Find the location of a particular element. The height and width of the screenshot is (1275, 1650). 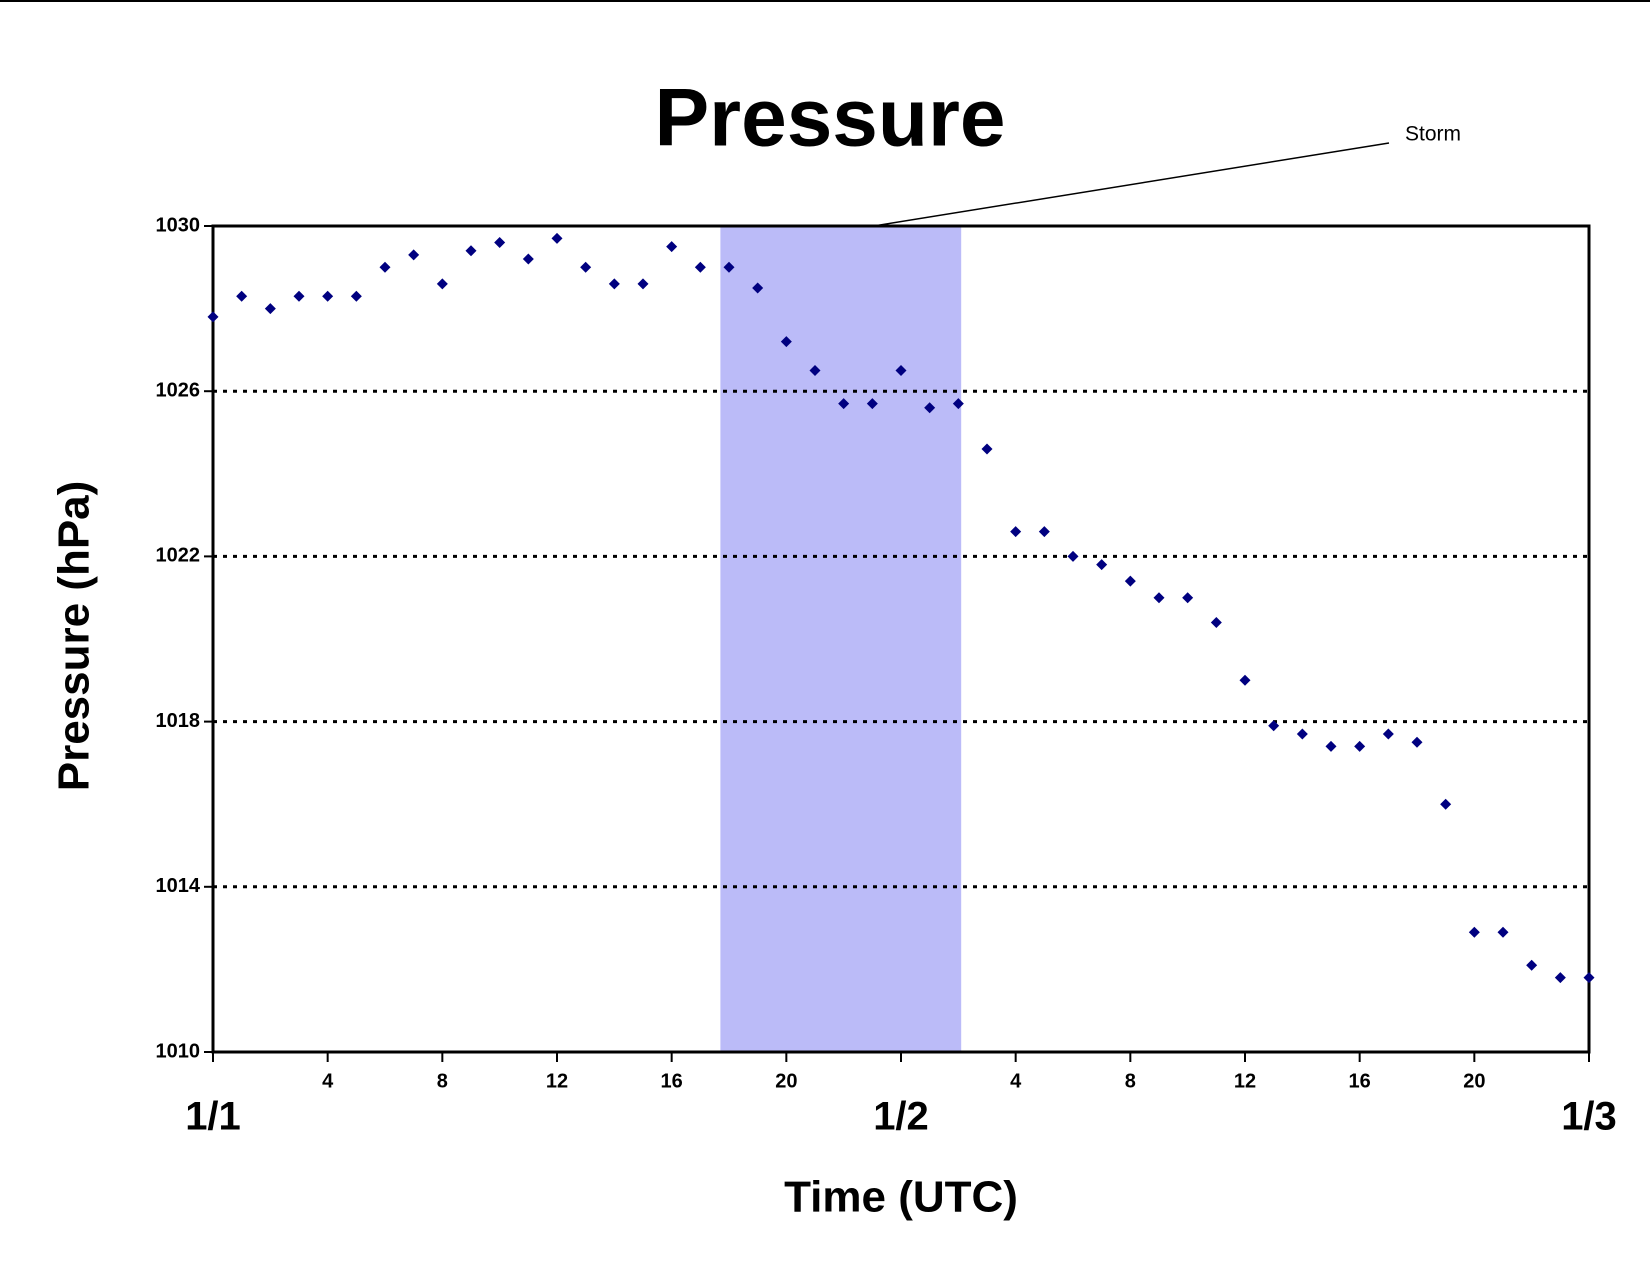

y-axis-label: Pressure (hPa) is located at coordinates (74, 636).